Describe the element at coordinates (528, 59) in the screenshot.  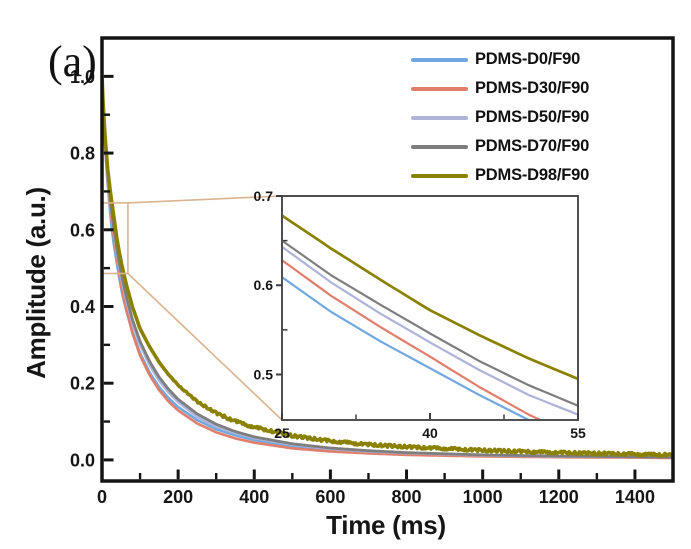
I see `legend-label: PDMS-D0/F90` at that location.